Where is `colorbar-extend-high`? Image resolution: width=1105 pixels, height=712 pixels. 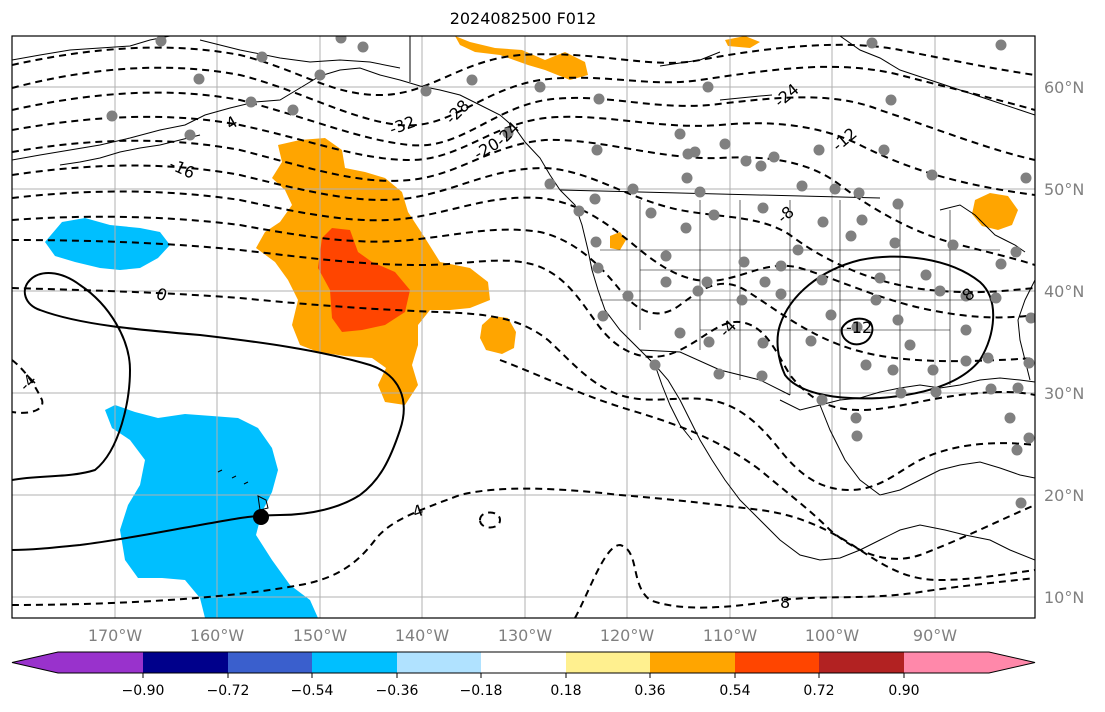
colorbar-extend-high is located at coordinates (1012, 662).